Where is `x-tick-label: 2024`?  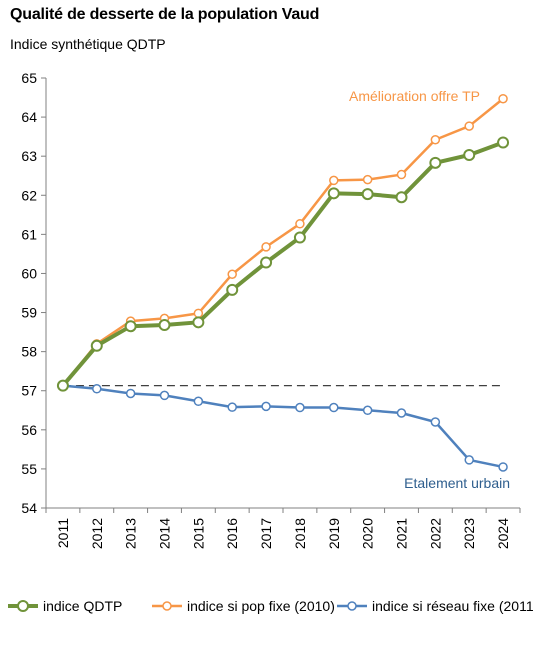
x-tick-label: 2024 is located at coordinates (503, 533).